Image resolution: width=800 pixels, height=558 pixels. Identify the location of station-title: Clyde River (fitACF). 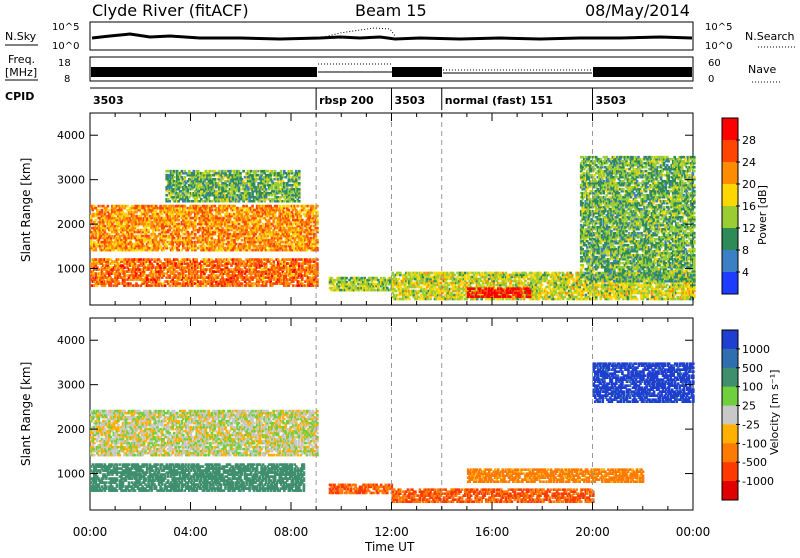
(170, 10).